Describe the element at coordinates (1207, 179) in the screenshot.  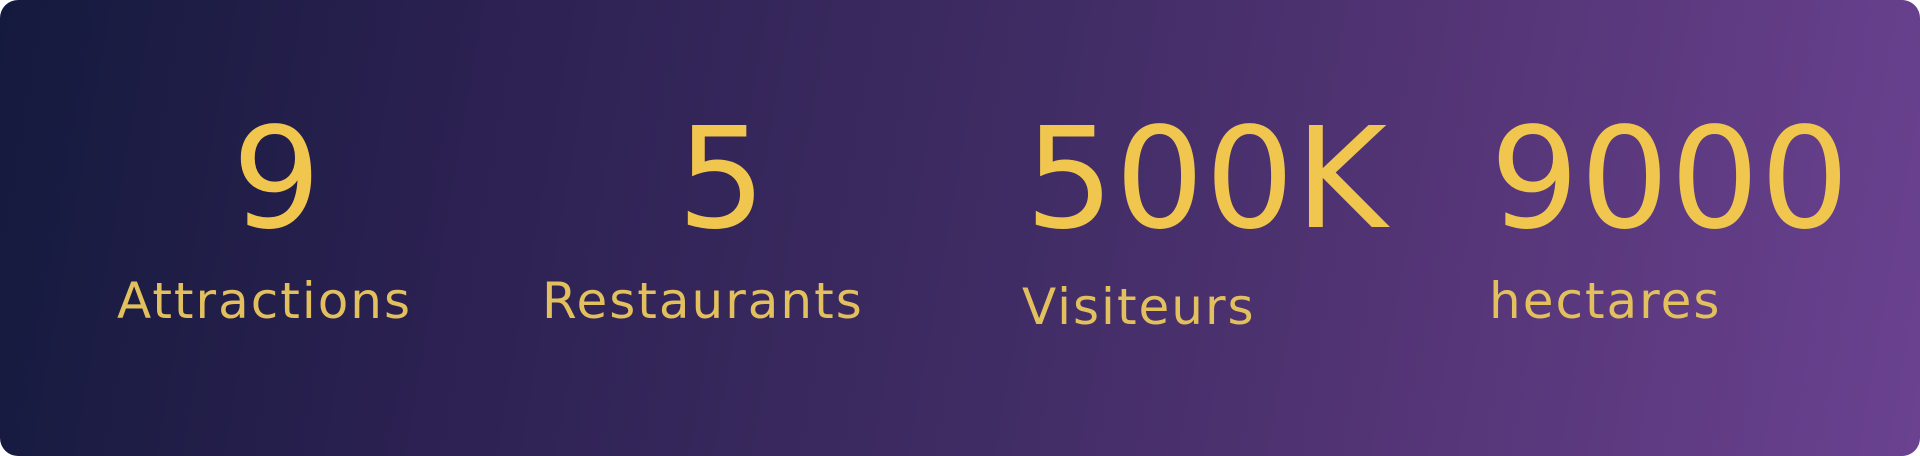
I see `stat-value: 500K` at that location.